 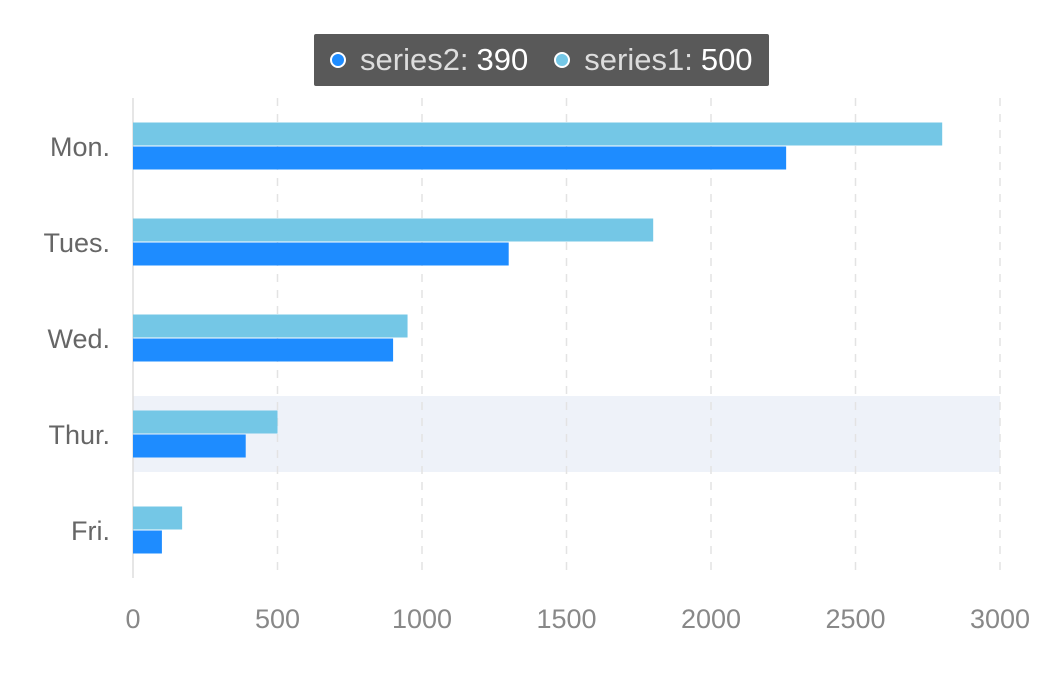 I want to click on tooltip: series2: 390 series1: 500, so click(x=541, y=60).